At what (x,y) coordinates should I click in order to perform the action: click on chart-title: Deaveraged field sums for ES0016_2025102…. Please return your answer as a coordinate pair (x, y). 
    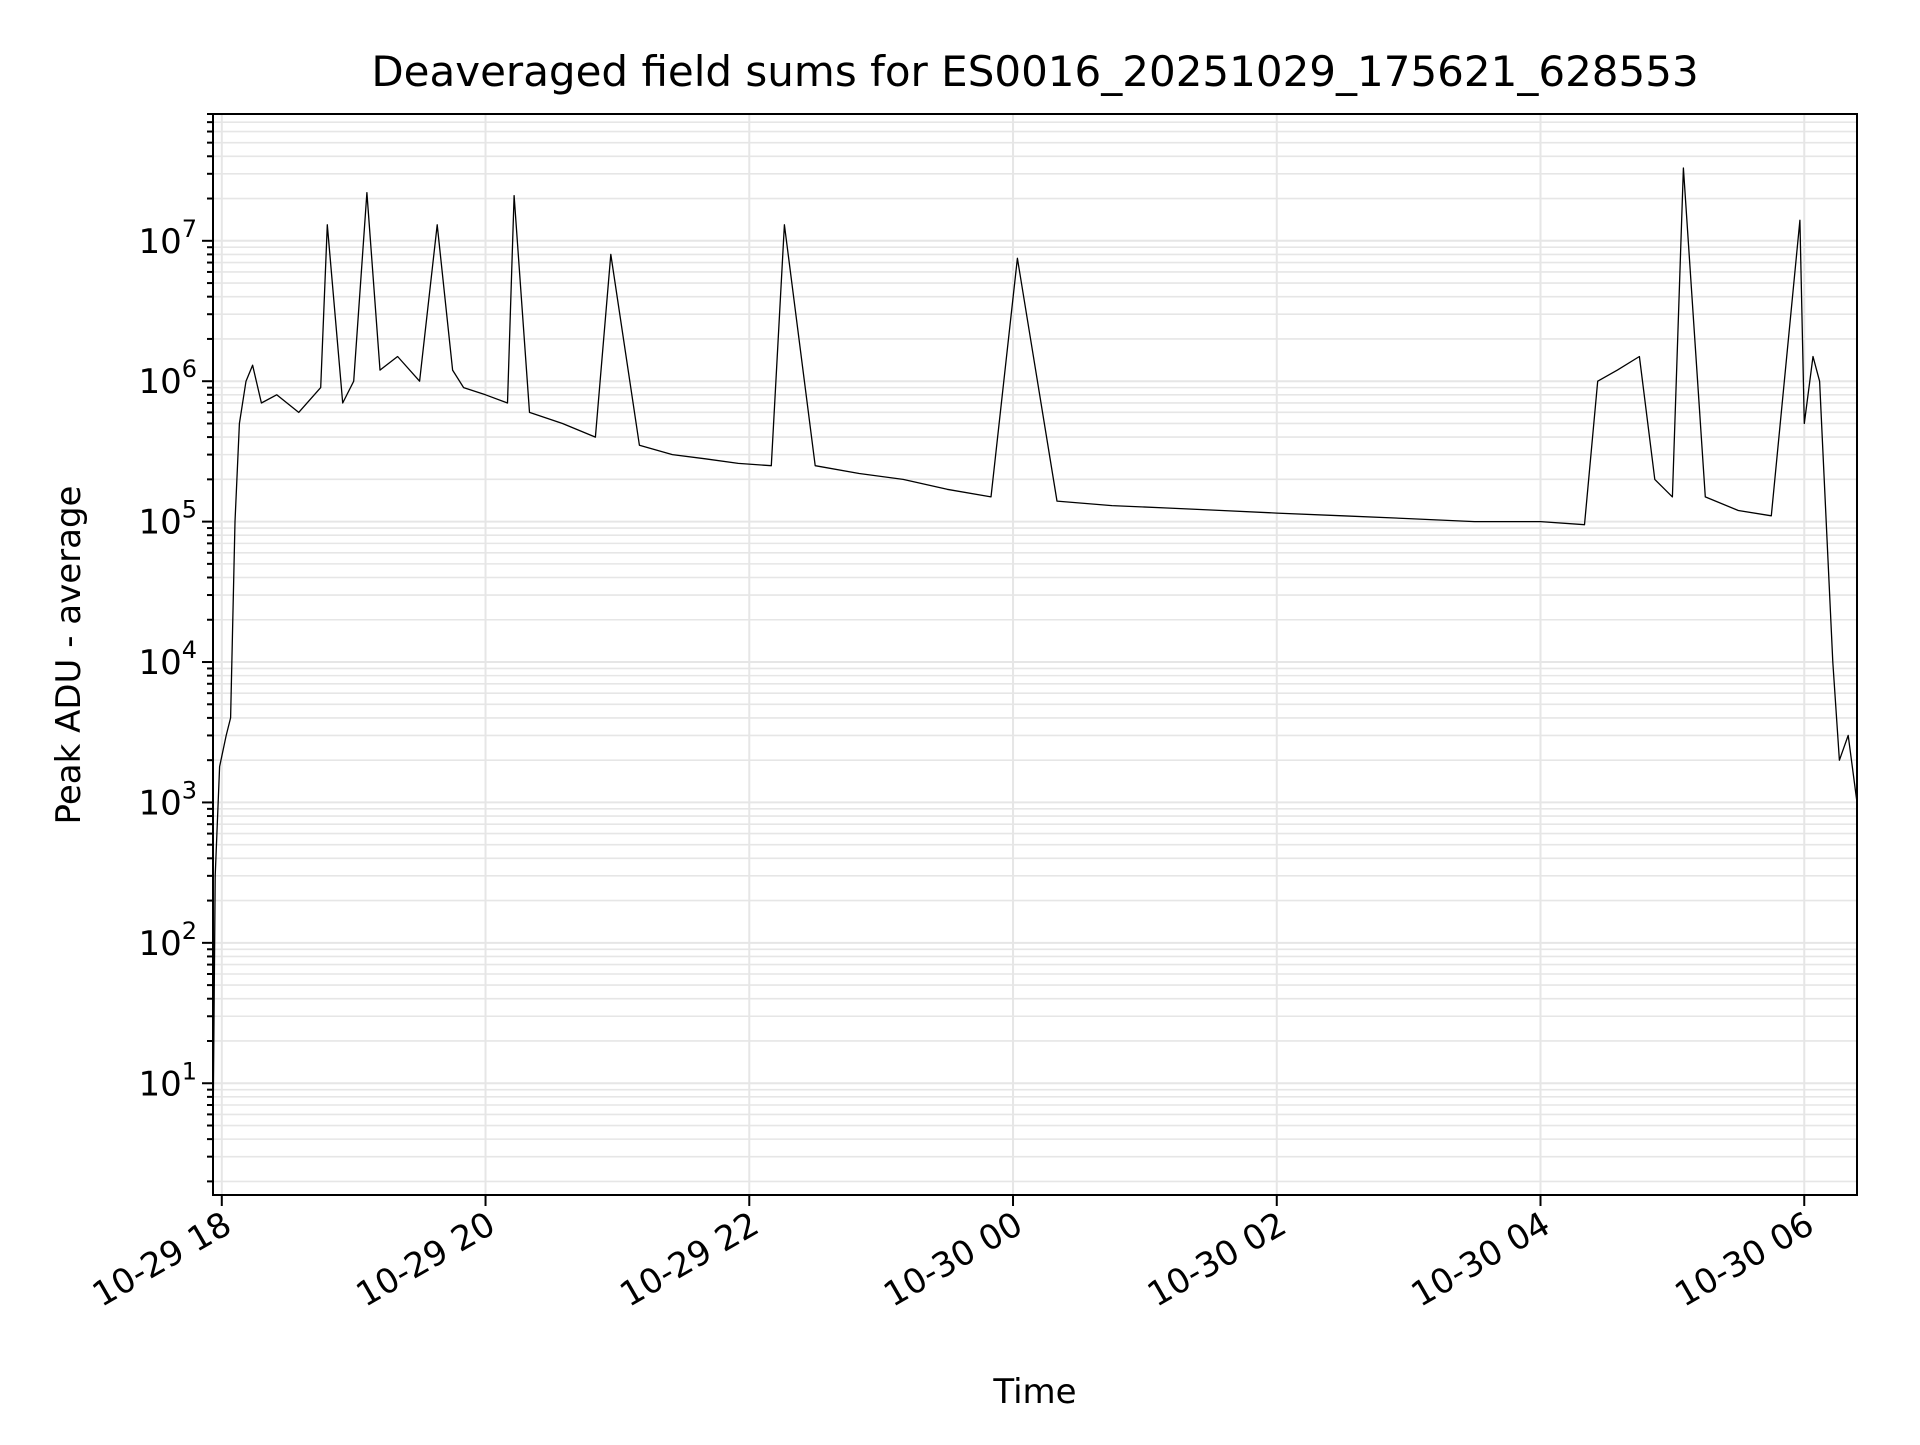
    Looking at the image, I should click on (1034, 71).